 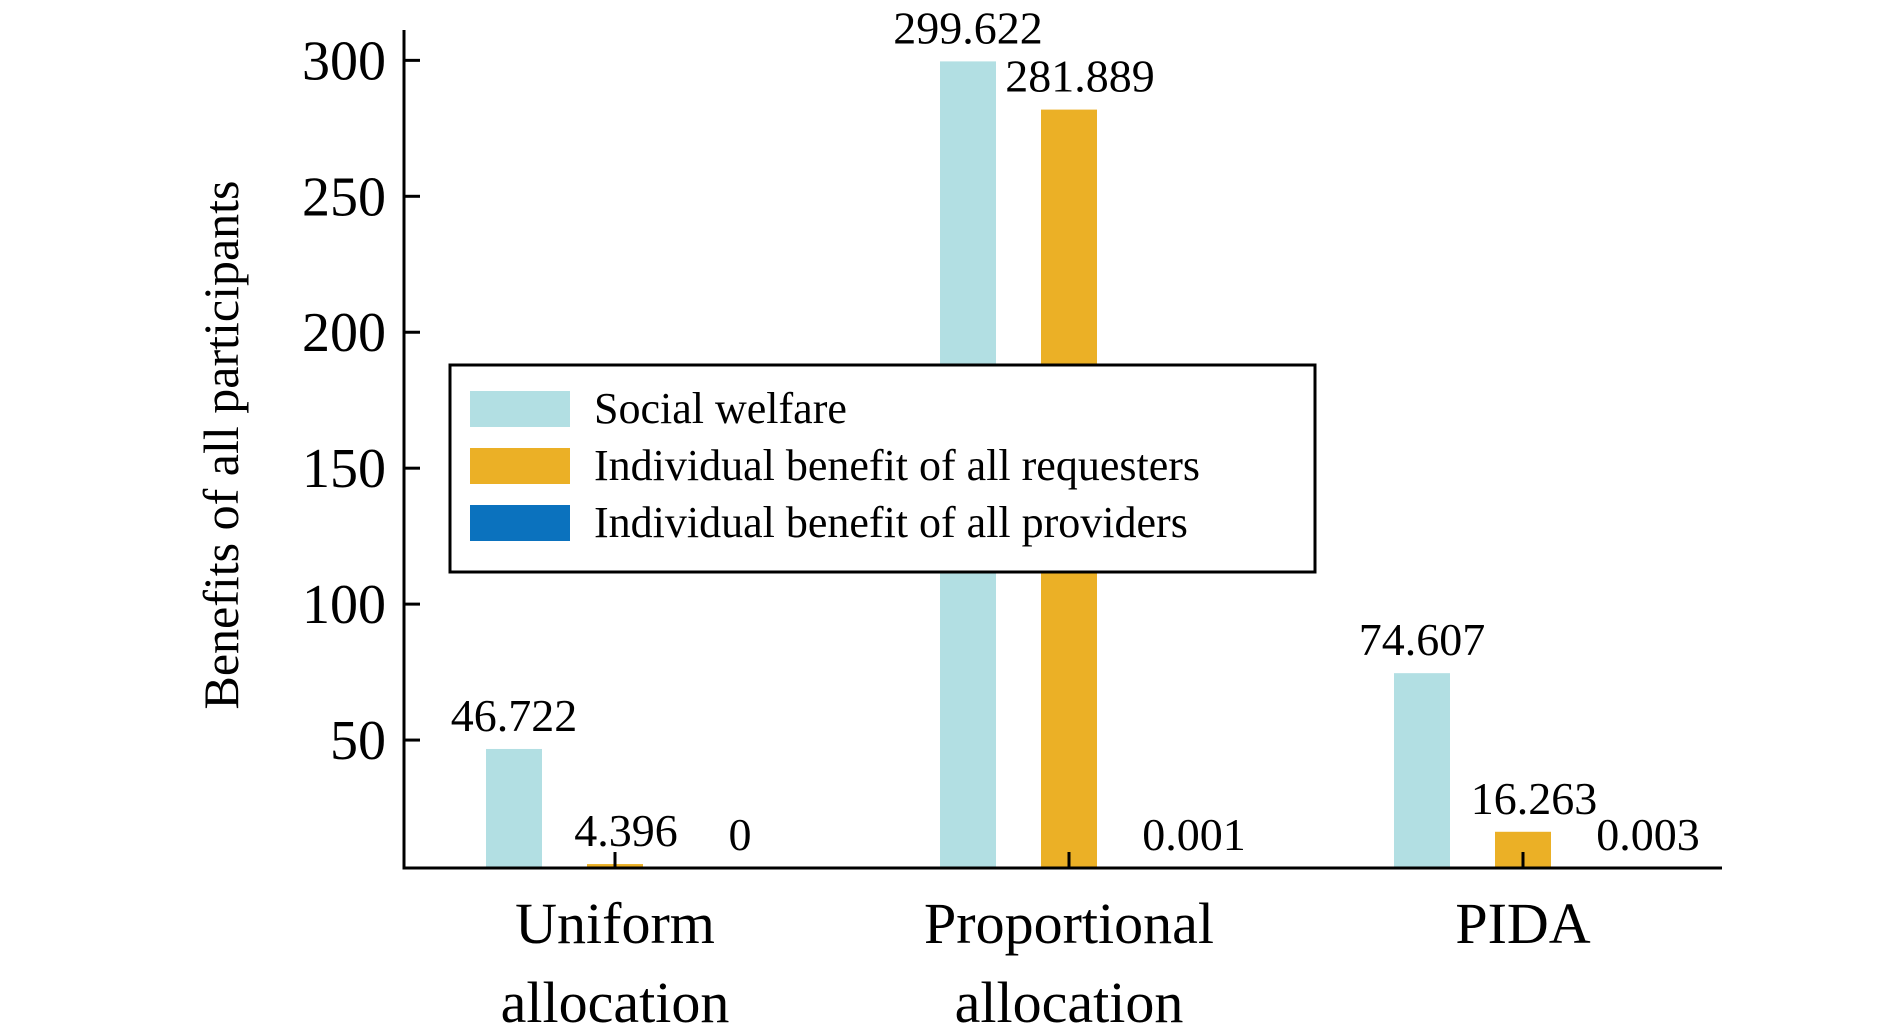 I want to click on data-label: 16.263, so click(x=1534, y=798).